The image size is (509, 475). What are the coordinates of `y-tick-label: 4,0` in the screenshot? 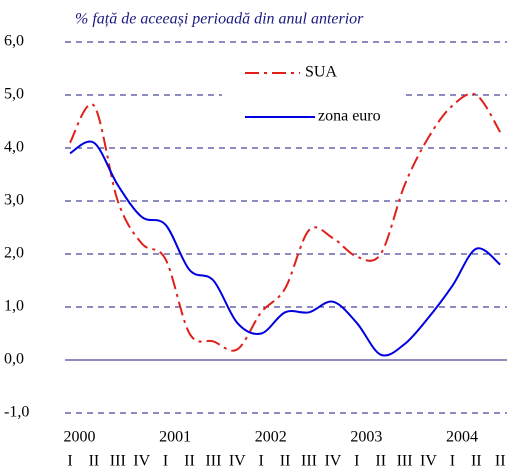 It's located at (14, 147).